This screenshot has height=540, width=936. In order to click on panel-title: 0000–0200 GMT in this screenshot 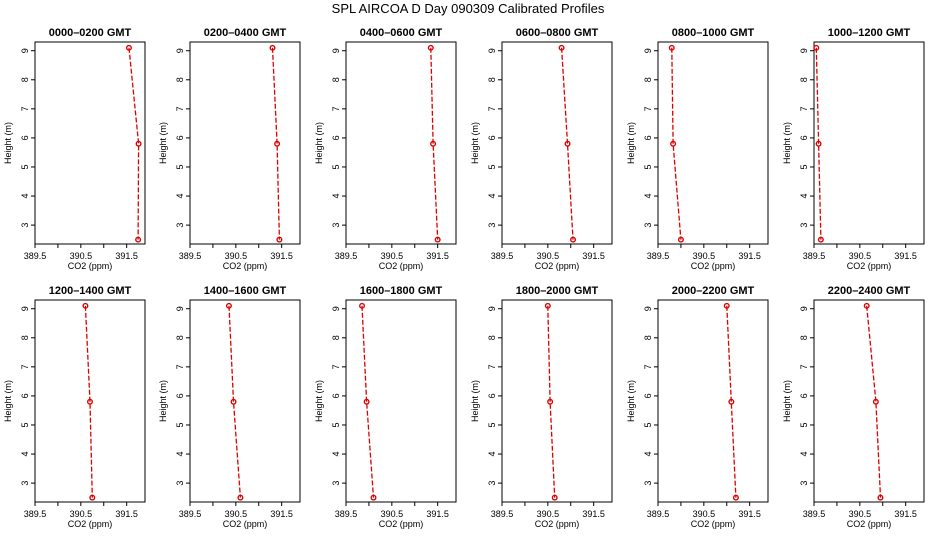, I will do `click(90, 33)`.